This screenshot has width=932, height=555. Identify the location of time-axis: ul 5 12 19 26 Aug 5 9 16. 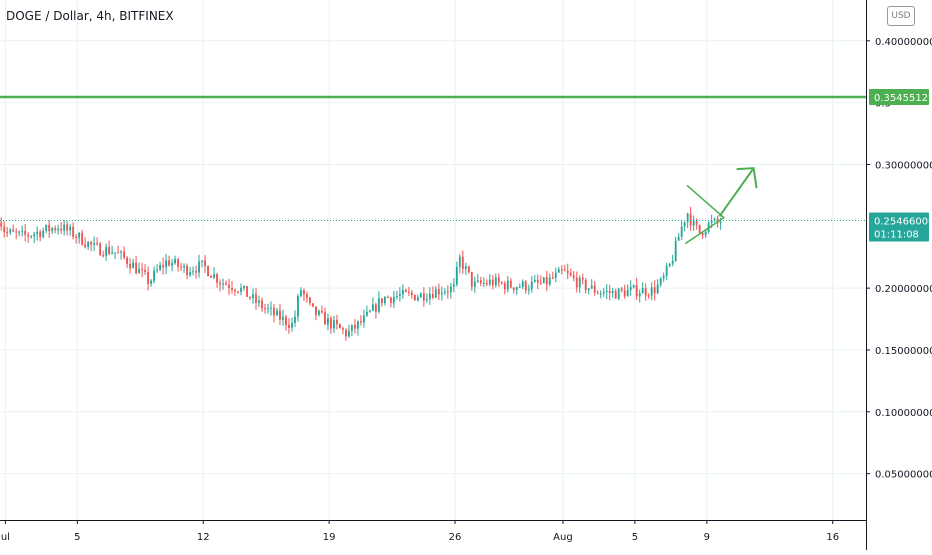
(433, 535).